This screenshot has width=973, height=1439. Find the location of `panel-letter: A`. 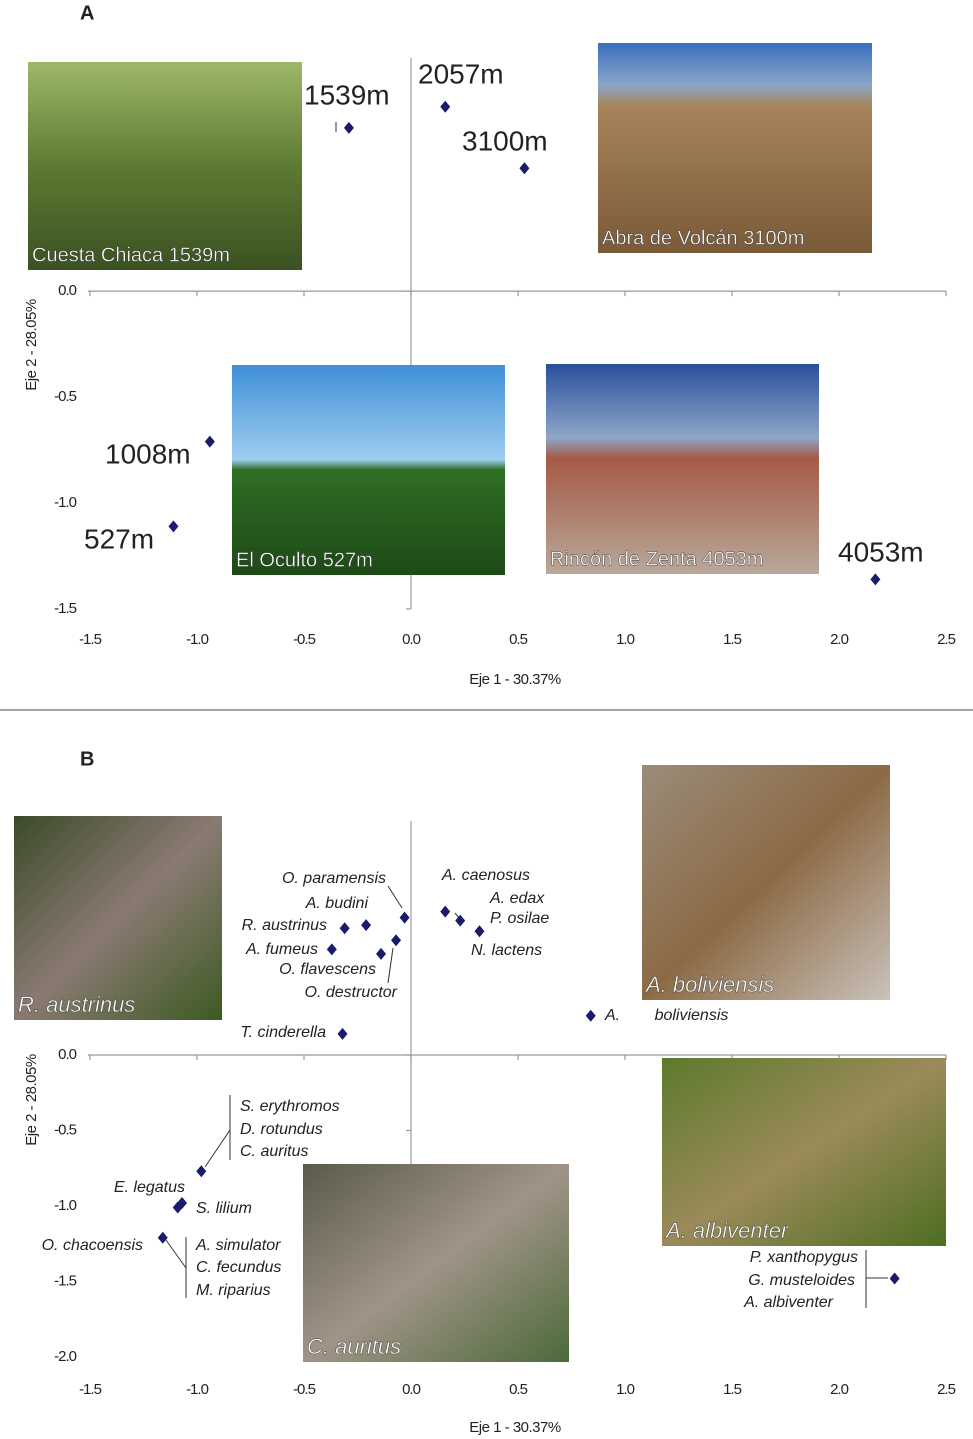

panel-letter: A is located at coordinates (87, 13).